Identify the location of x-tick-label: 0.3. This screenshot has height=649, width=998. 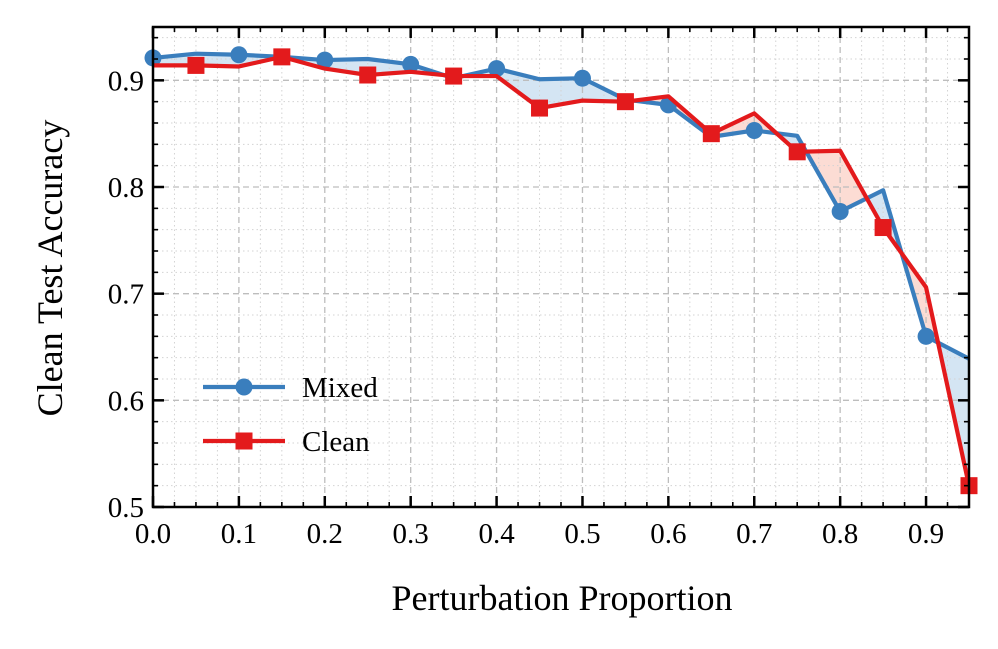
(411, 534).